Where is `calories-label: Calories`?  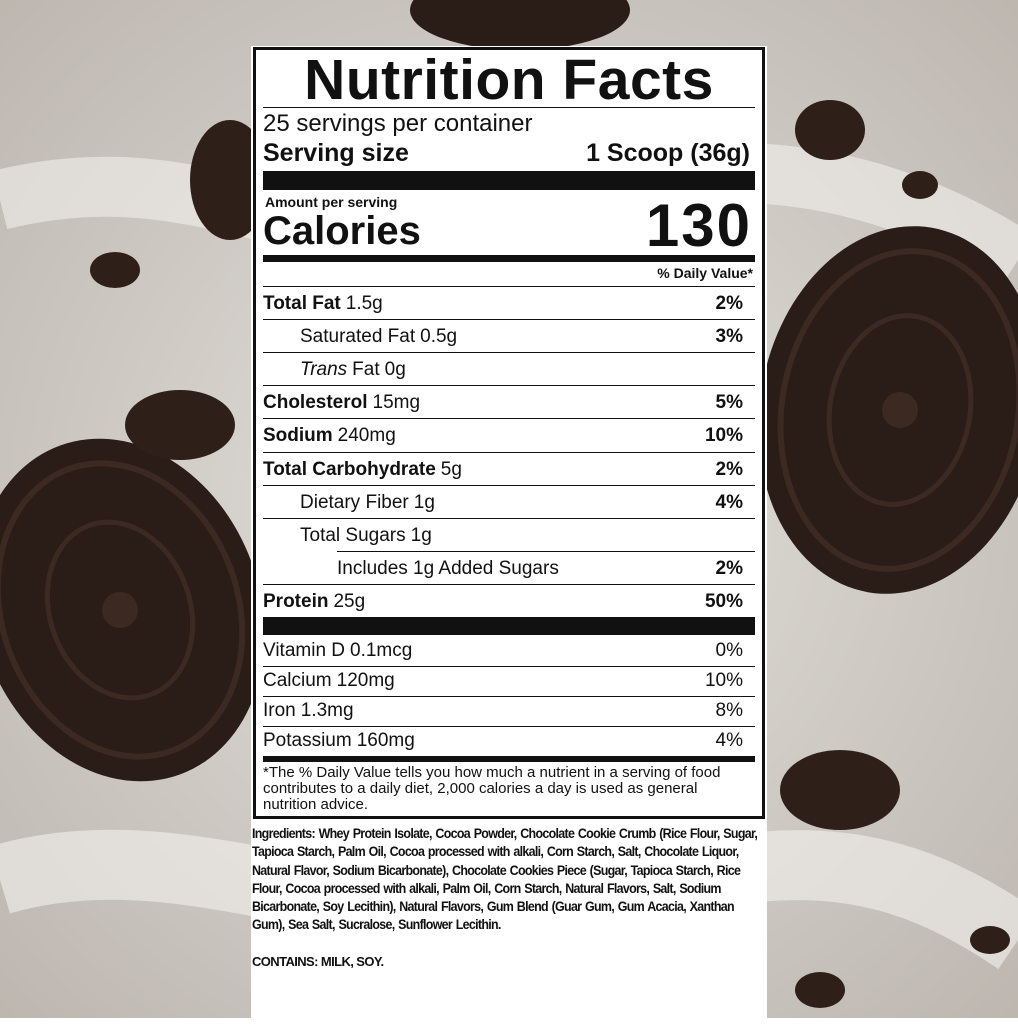 calories-label: Calories is located at coordinates (342, 231).